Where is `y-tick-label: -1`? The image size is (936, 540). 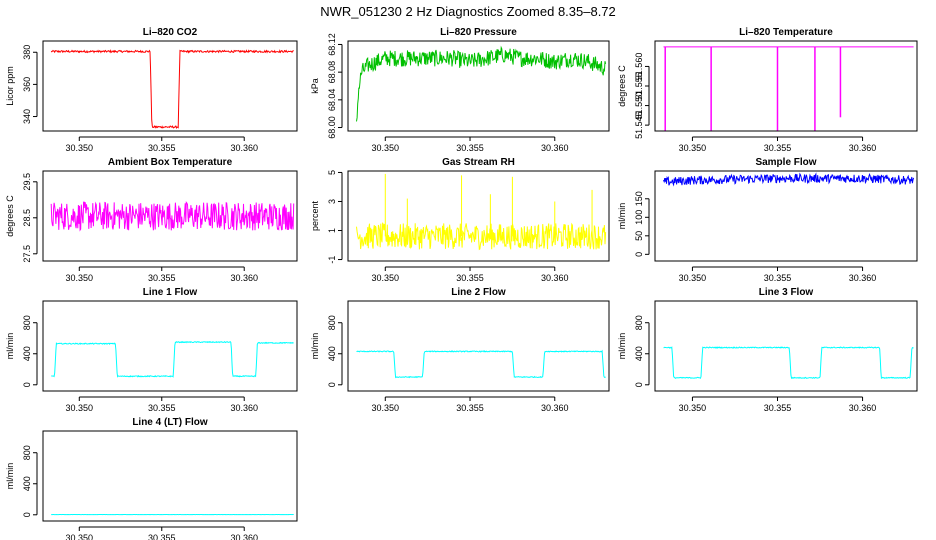
y-tick-label: -1 is located at coordinates (332, 260).